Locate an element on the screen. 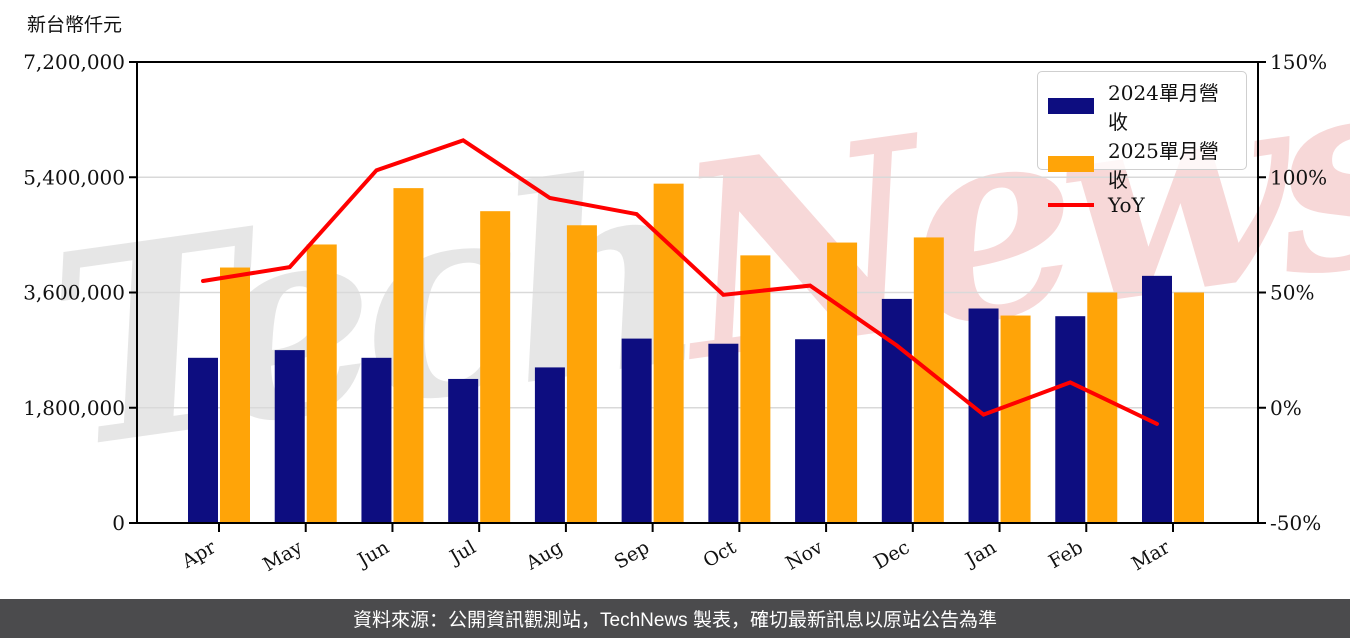  bar-2024-May is located at coordinates (289, 436).